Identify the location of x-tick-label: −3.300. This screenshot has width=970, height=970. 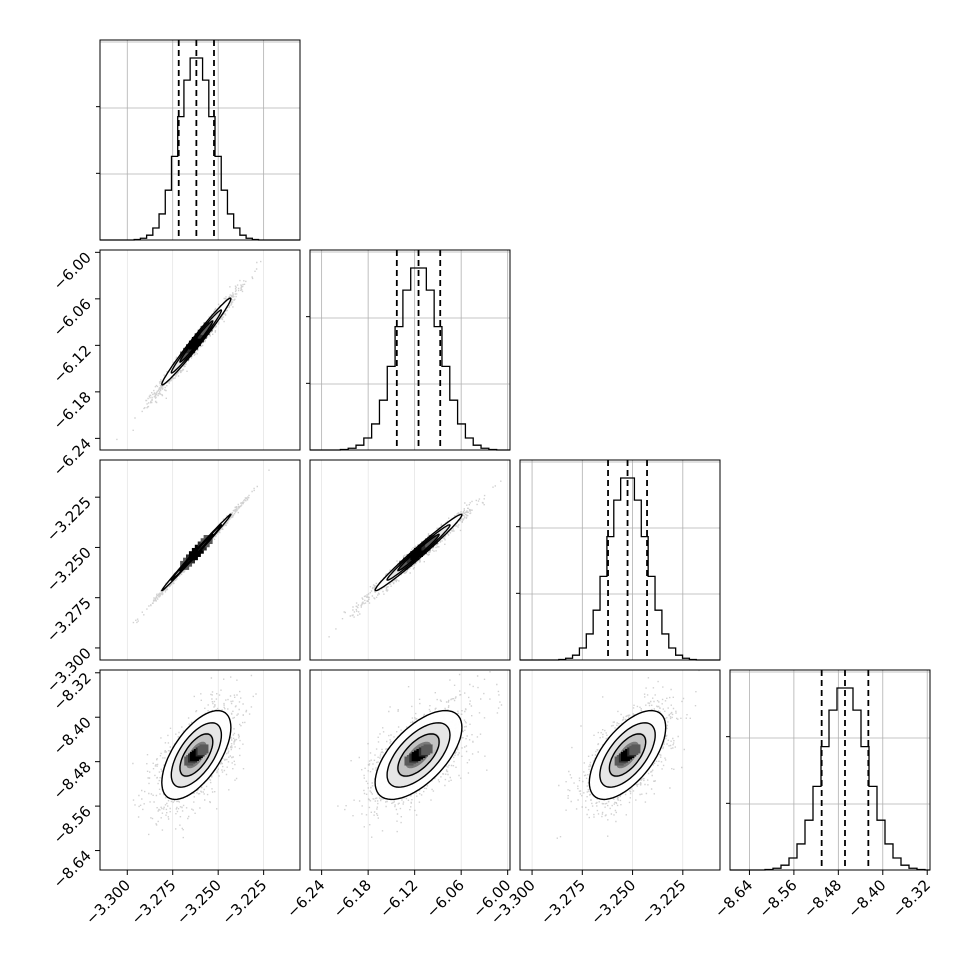
(108, 902).